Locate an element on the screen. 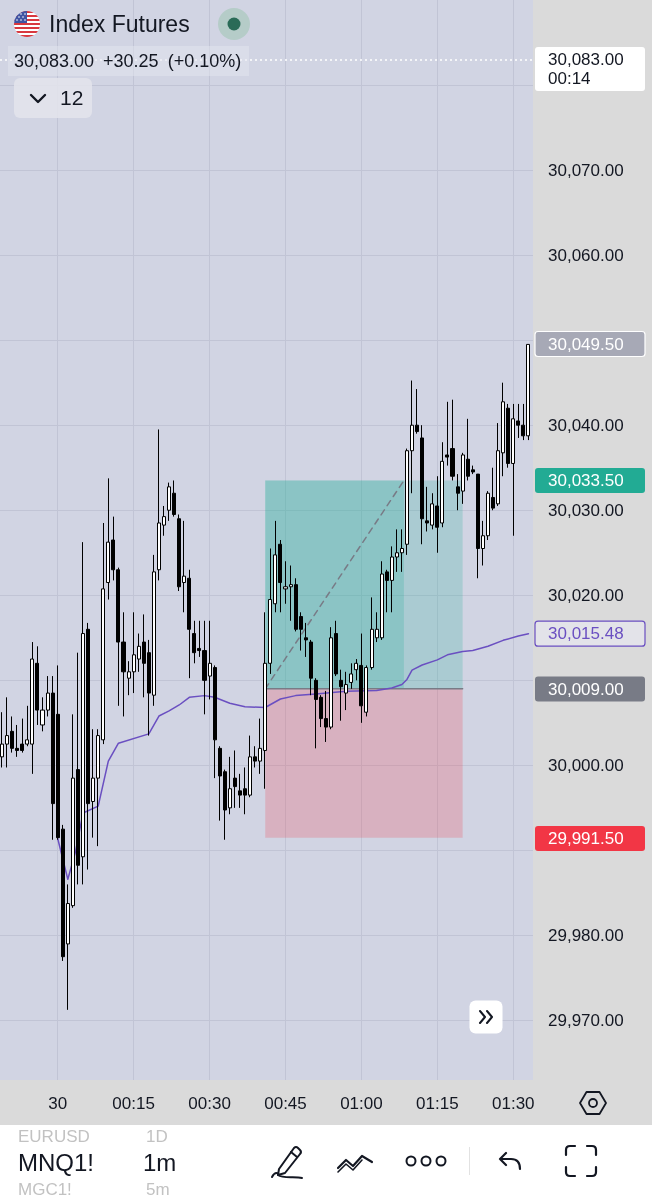 This screenshot has width=652, height=1200. data-label: 30,015.48 is located at coordinates (586, 634).